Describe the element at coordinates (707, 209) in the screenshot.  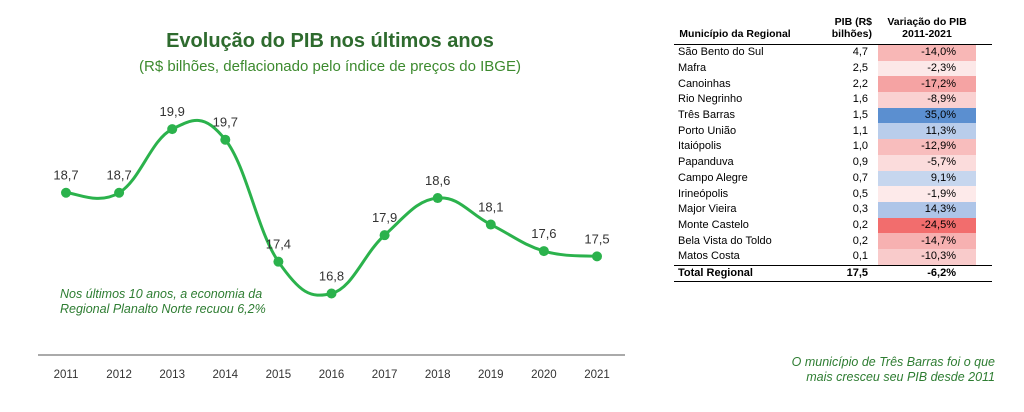
I see `cell-municipio: Major Vieira` at that location.